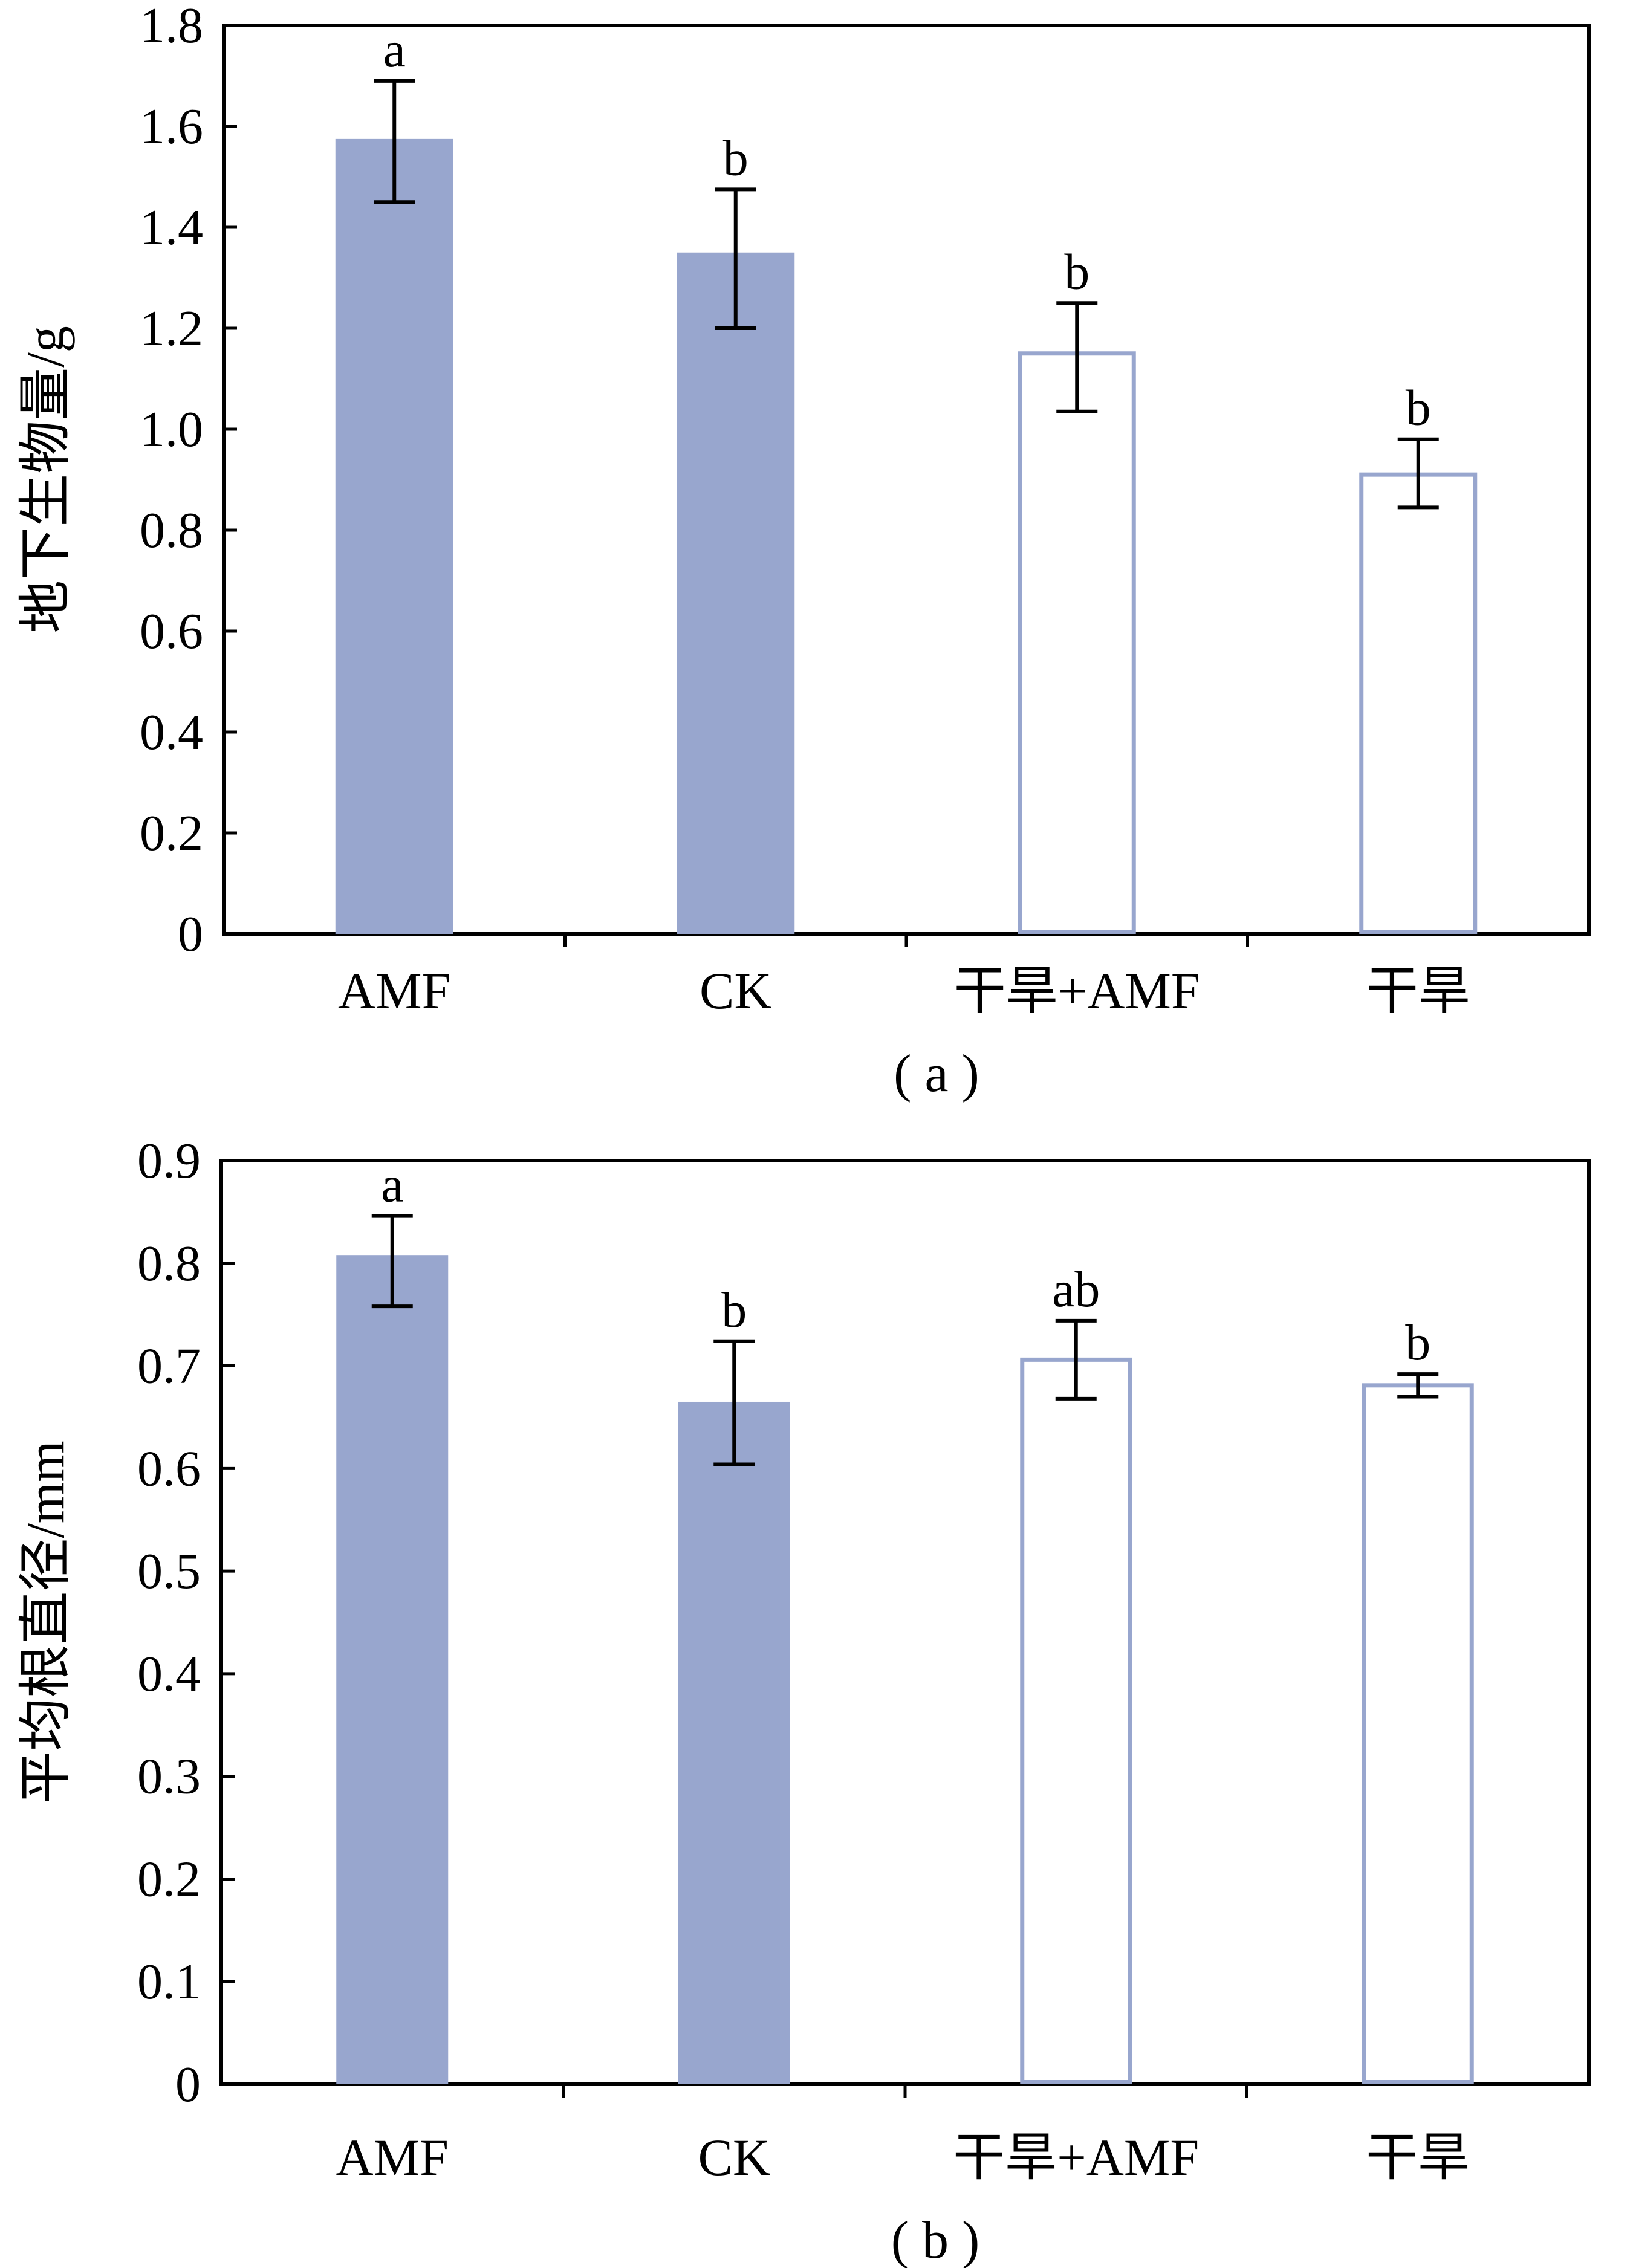 The width and height of the screenshot is (1630, 2268). What do you see at coordinates (169, 1879) in the screenshot?
I see `chart-b-y-tick-label: 0.2` at bounding box center [169, 1879].